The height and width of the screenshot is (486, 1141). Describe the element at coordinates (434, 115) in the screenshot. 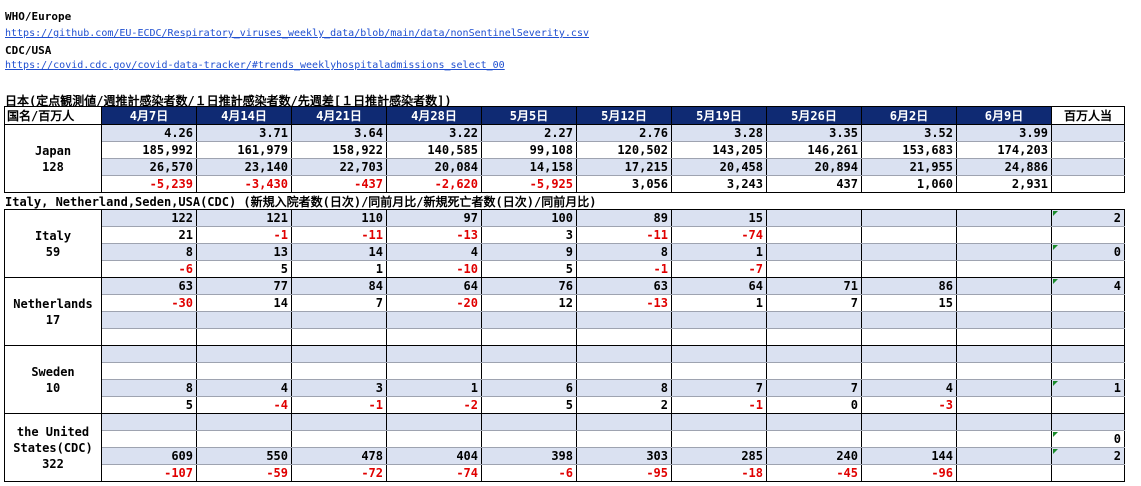

I see `header-date: 4月28日` at that location.